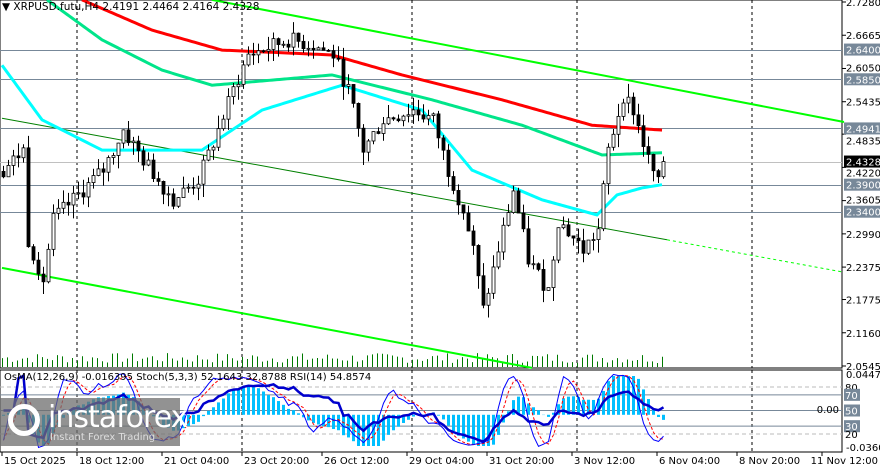 The image size is (880, 468). I want to click on trend-line-lower, so click(267, 317).